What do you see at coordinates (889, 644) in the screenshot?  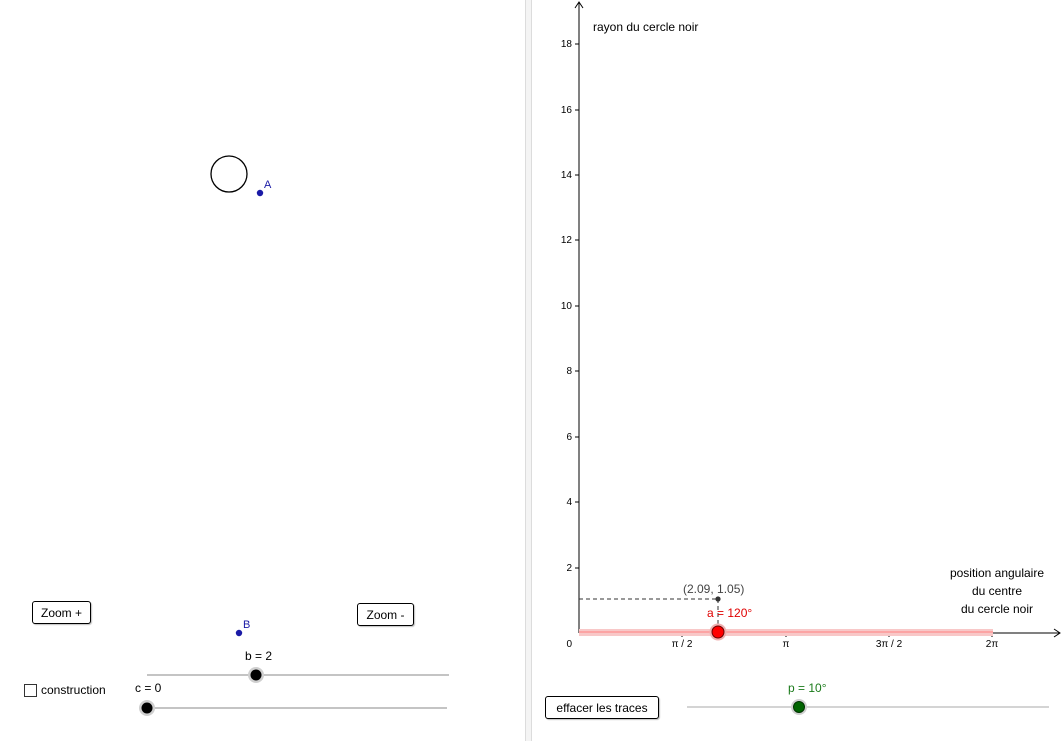 I see `x-tick-label-3pi-half: 3π / 2` at bounding box center [889, 644].